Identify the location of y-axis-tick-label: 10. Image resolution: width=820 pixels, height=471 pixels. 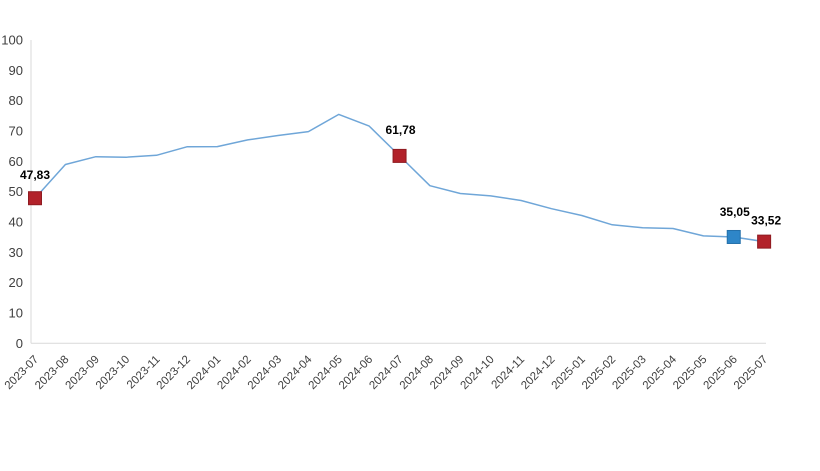
(16, 312).